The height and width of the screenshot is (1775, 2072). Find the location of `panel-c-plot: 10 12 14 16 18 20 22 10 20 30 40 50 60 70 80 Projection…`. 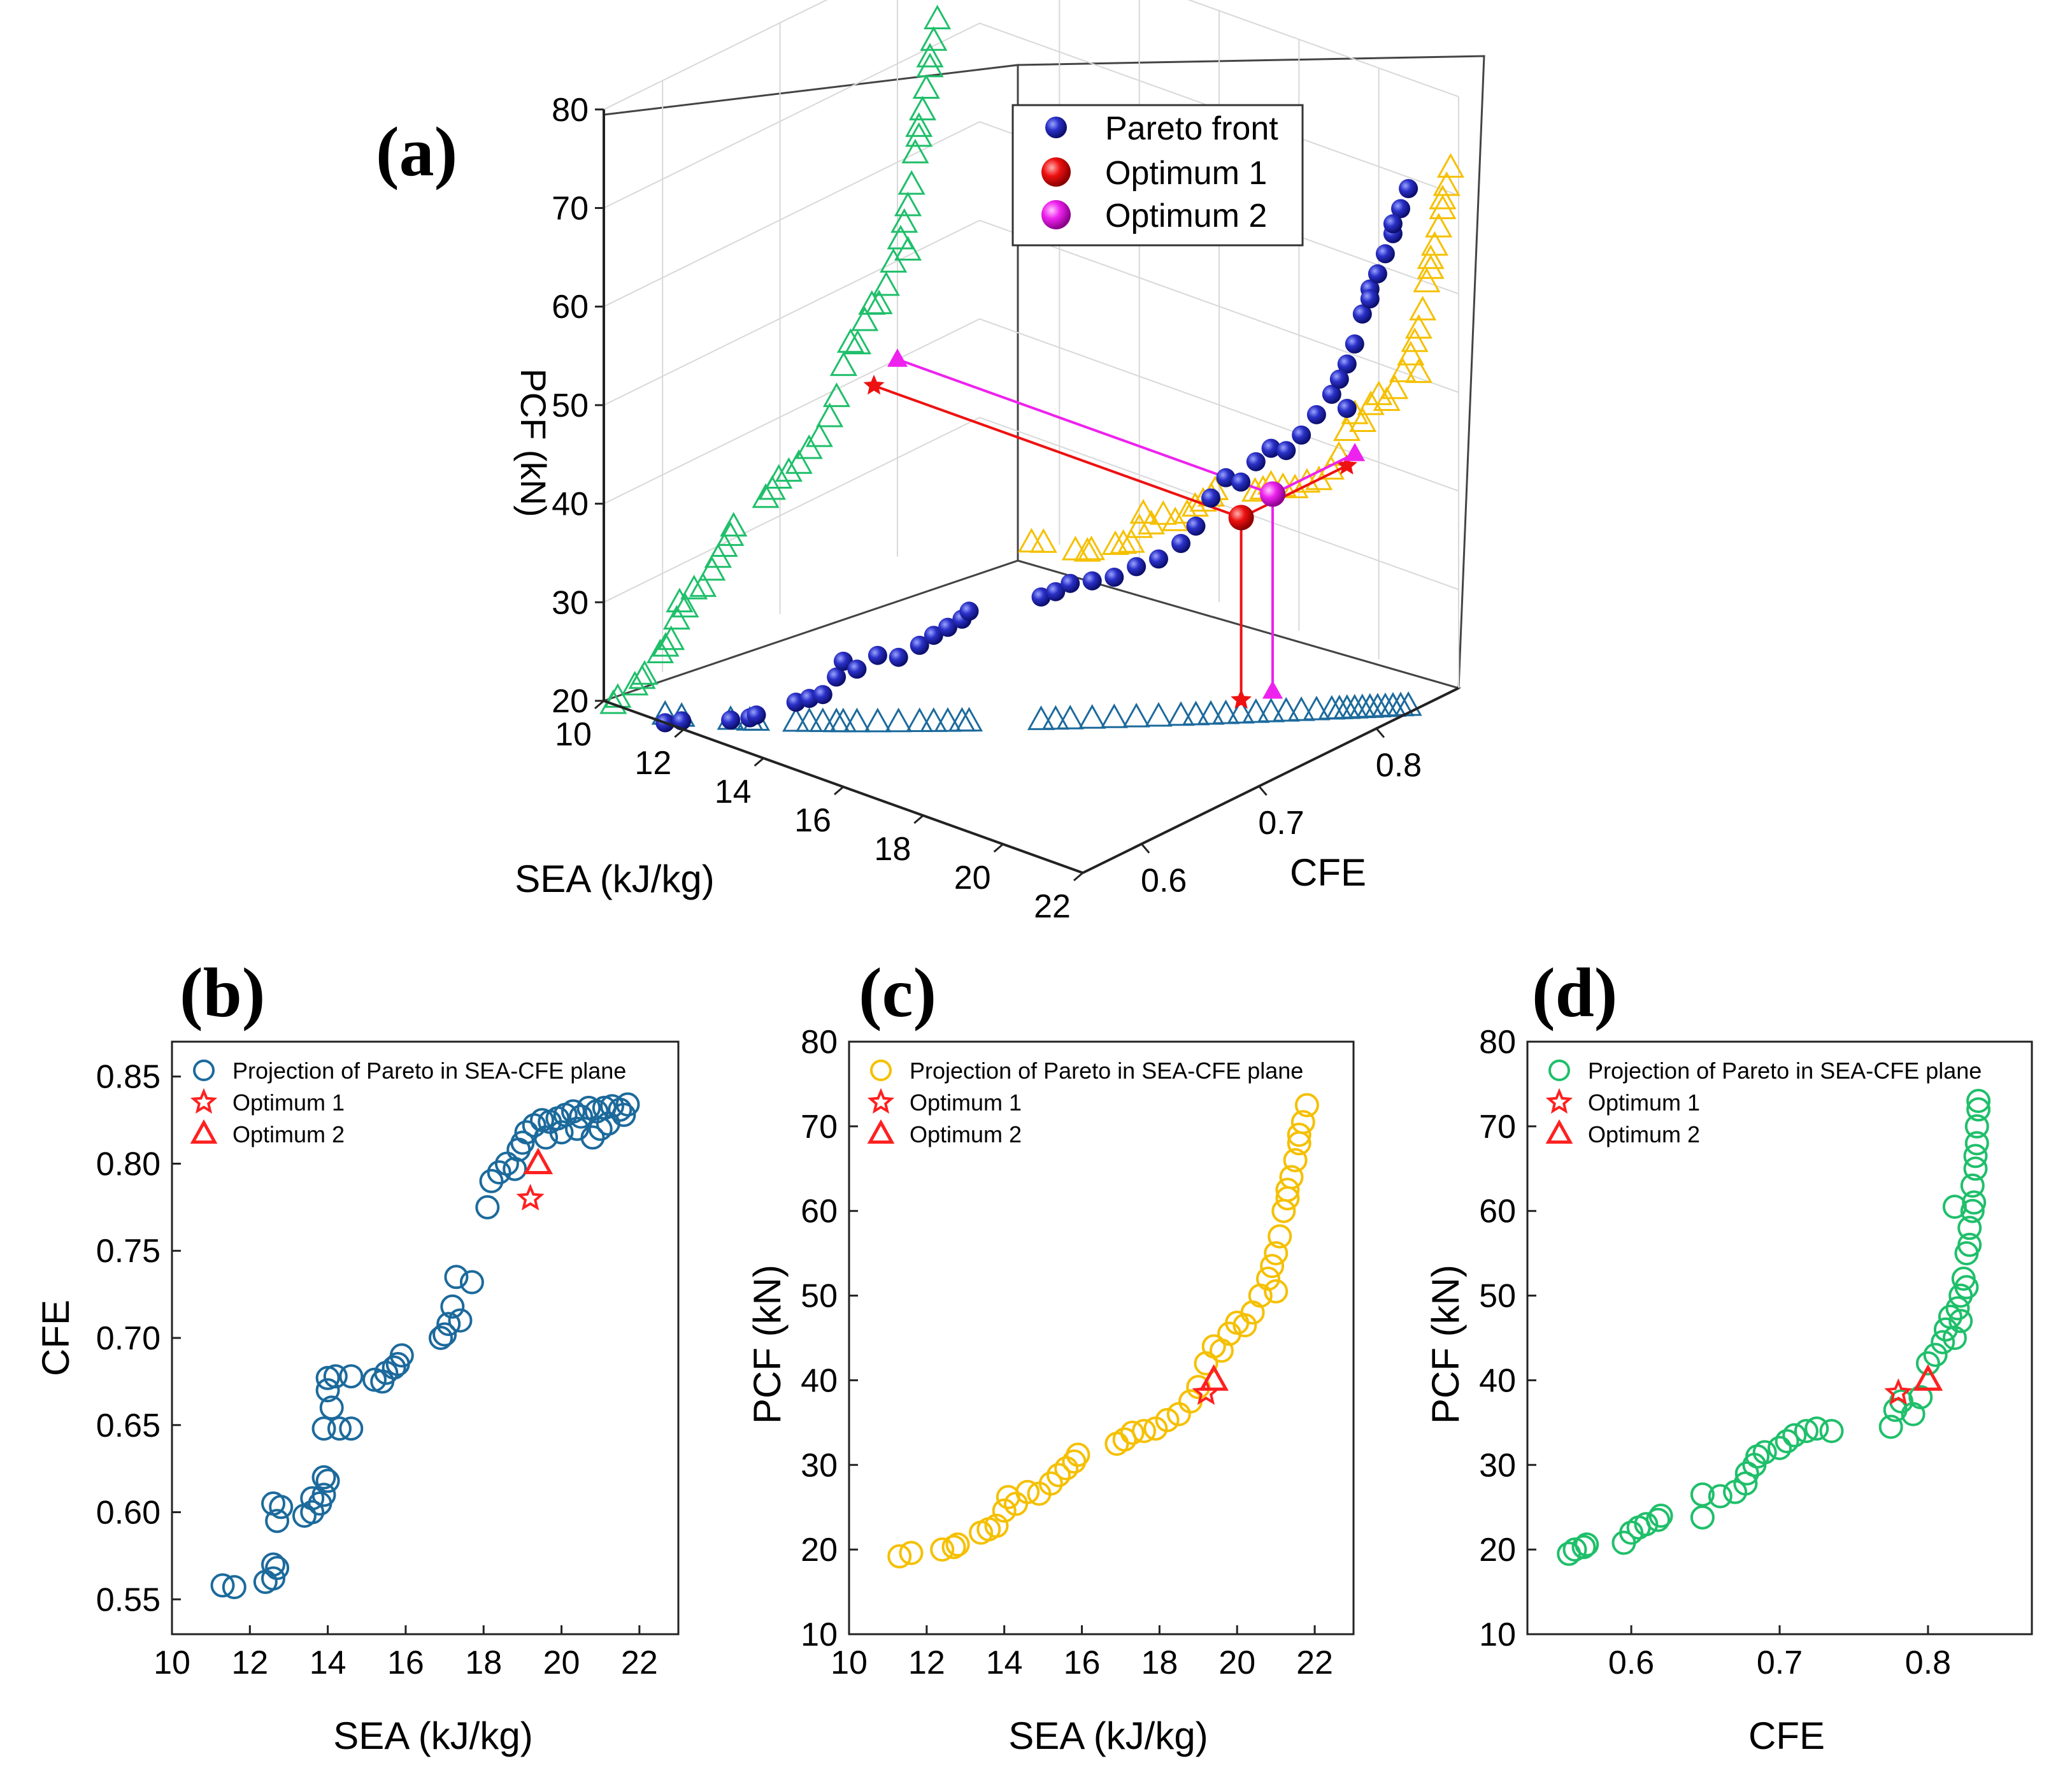

panel-c-plot: 10 12 14 16 18 20 22 10 20 30 40 50 60 70 80 Projection… is located at coordinates (1078, 1352).